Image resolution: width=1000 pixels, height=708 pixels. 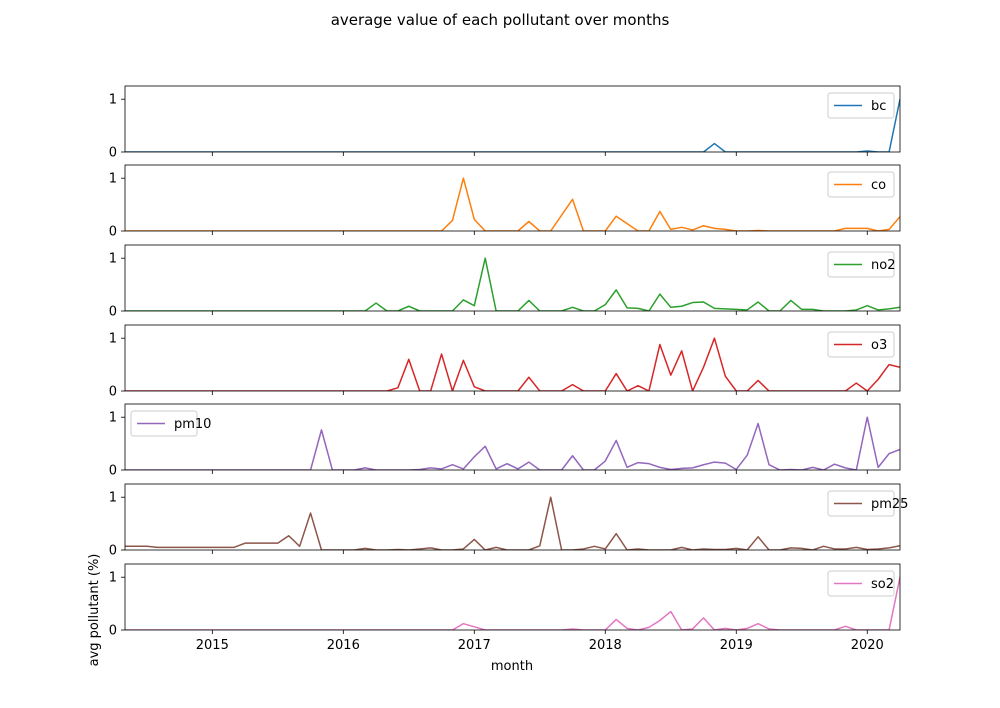 I want to click on y-tick-label-pm25-0: 0, so click(x=113, y=551).